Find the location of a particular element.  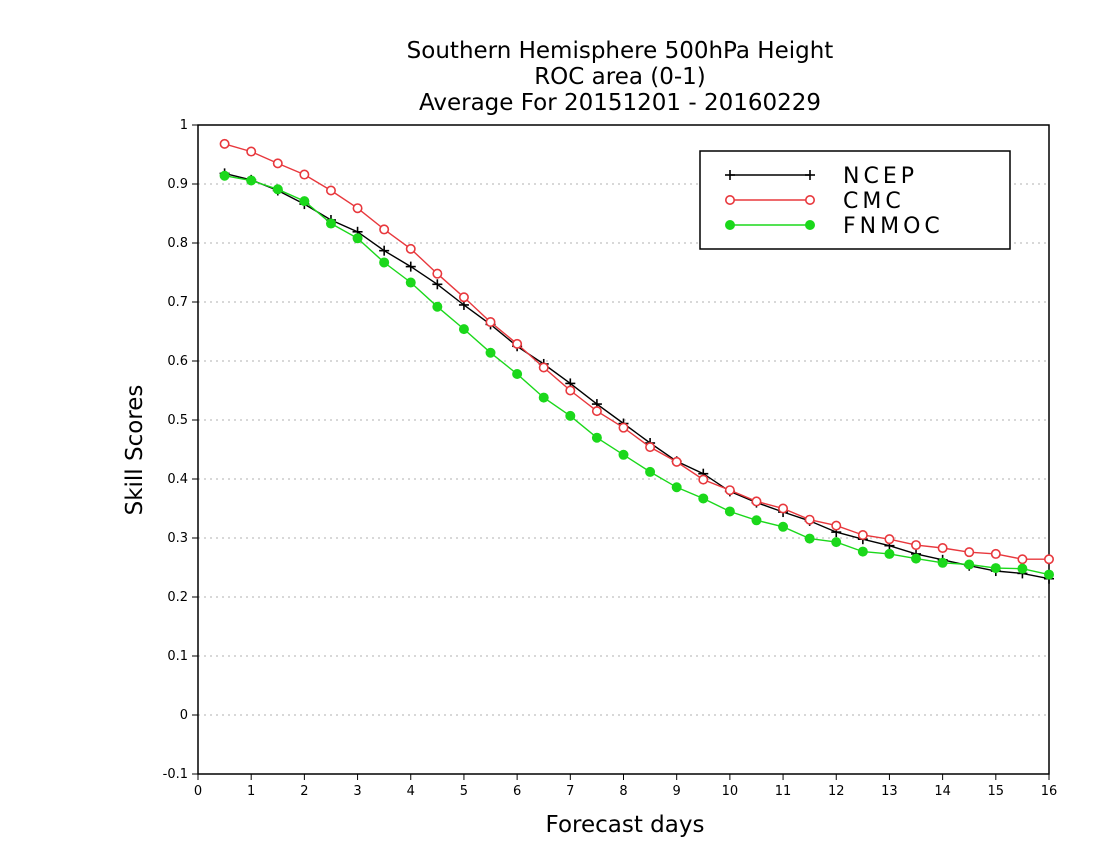

x-tick-label: 7 is located at coordinates (570, 791).